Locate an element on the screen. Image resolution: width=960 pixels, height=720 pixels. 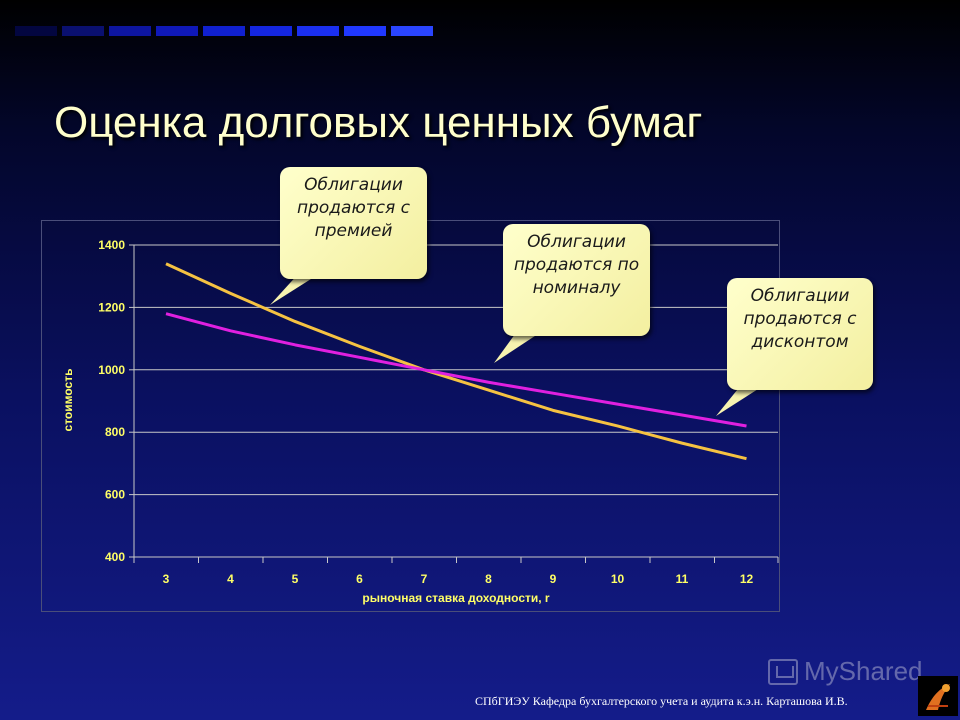
x-tick-label: 8 is located at coordinates (488, 579).